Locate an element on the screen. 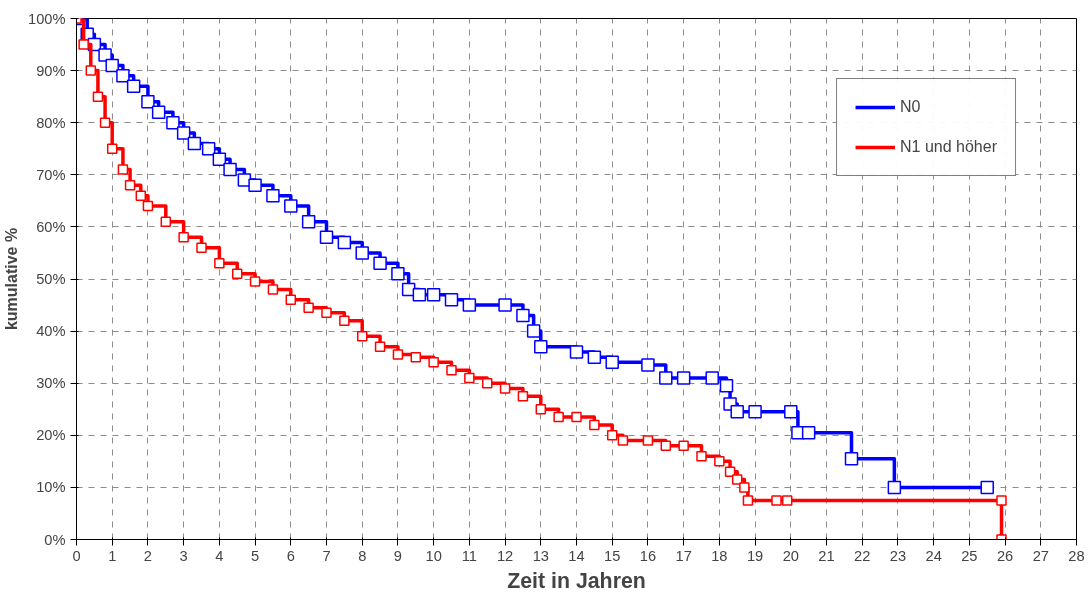 This screenshot has height=595, width=1088. y-tick-label: 70% is located at coordinates (51, 174).